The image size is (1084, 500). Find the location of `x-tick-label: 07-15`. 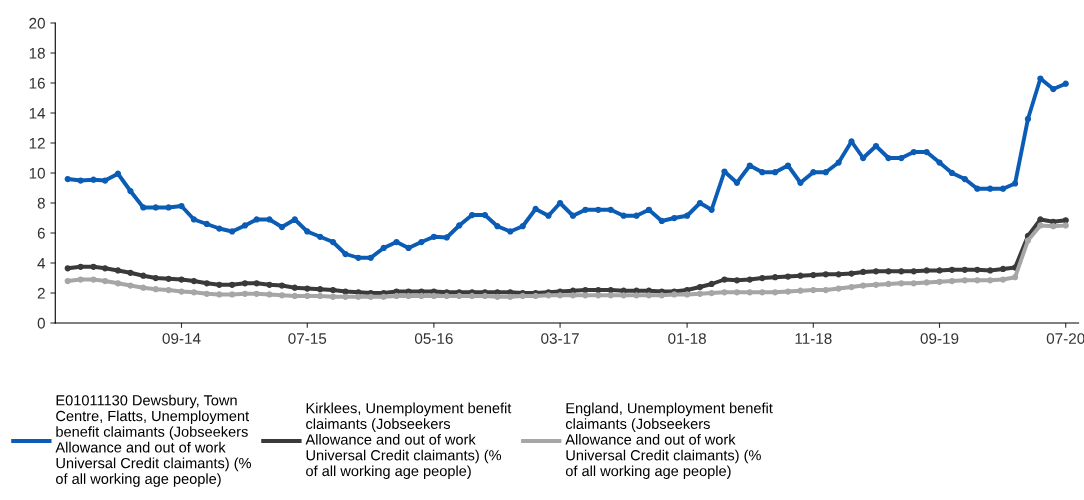

x-tick-label: 07-15 is located at coordinates (307, 338).